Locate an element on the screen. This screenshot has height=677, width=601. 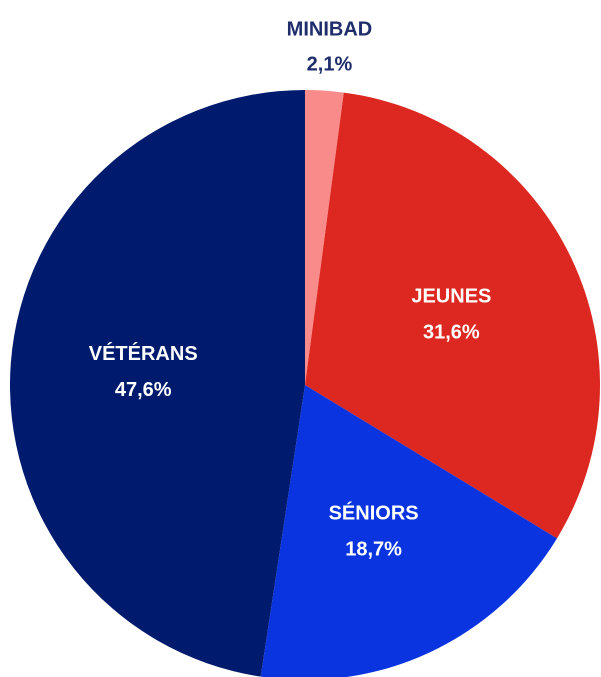
slice-value-label: 18,7% is located at coordinates (373, 549).